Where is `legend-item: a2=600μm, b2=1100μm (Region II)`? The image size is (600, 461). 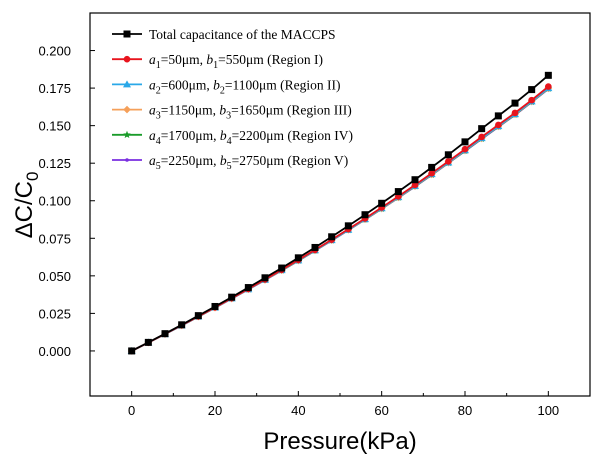 legend-item: a2=600μm, b2=1100μm (Region II) is located at coordinates (226, 86).